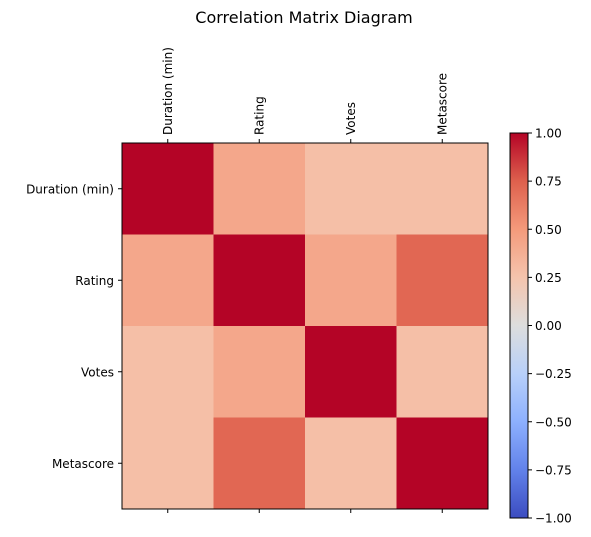  I want to click on colorbar-gradient, so click(519, 325).